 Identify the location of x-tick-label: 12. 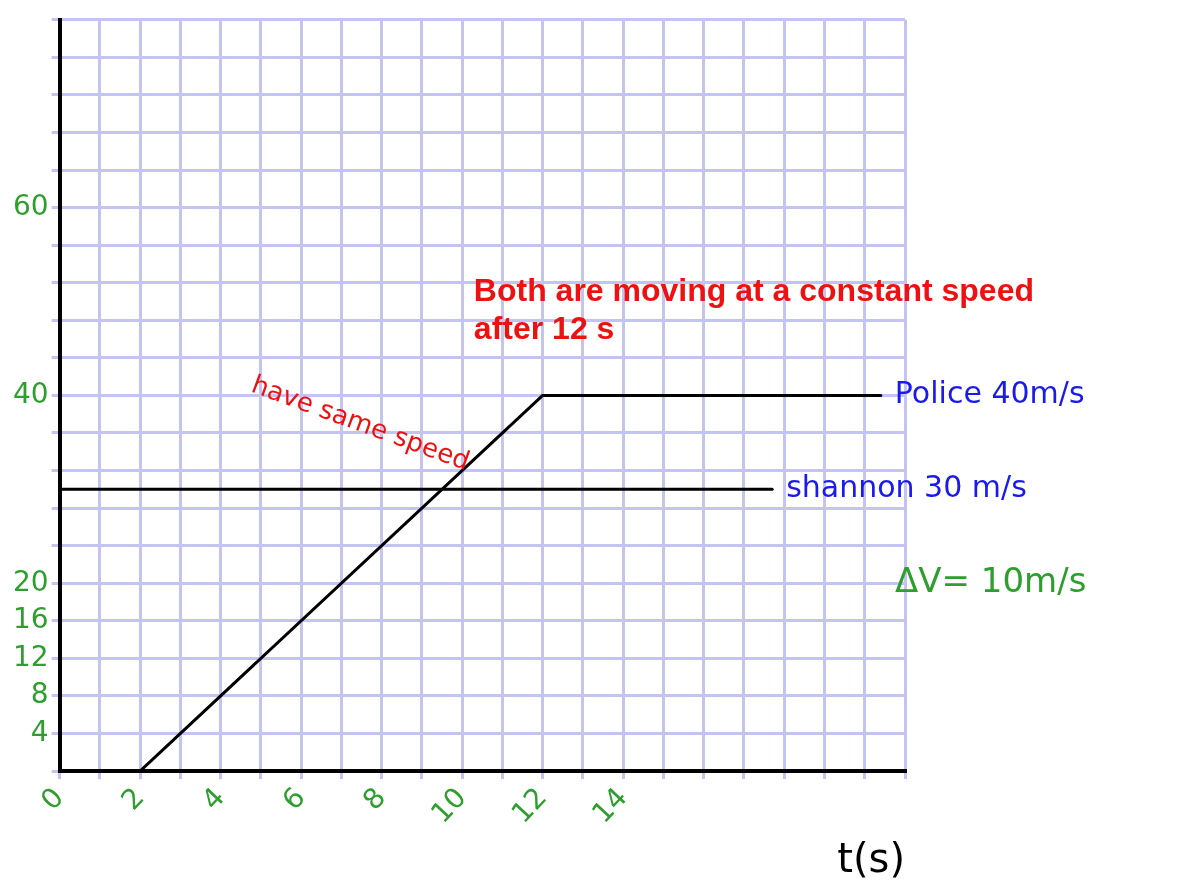
(529, 805).